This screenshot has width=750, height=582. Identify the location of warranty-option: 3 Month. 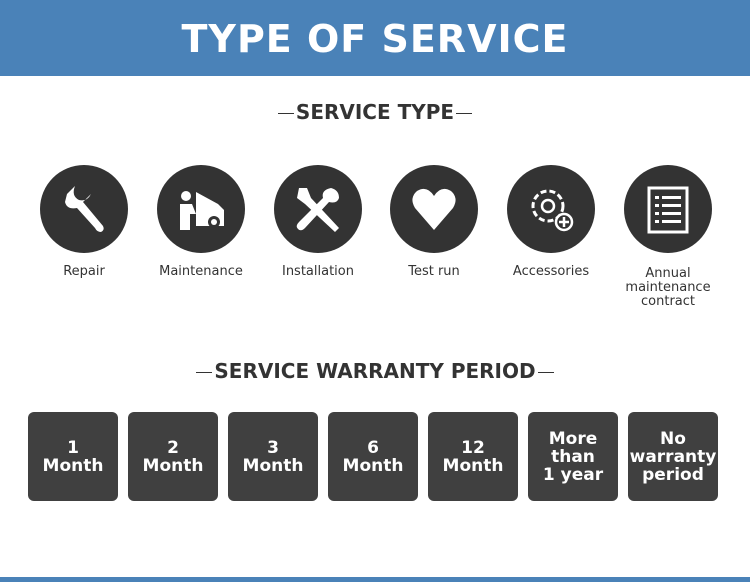
(273, 456).